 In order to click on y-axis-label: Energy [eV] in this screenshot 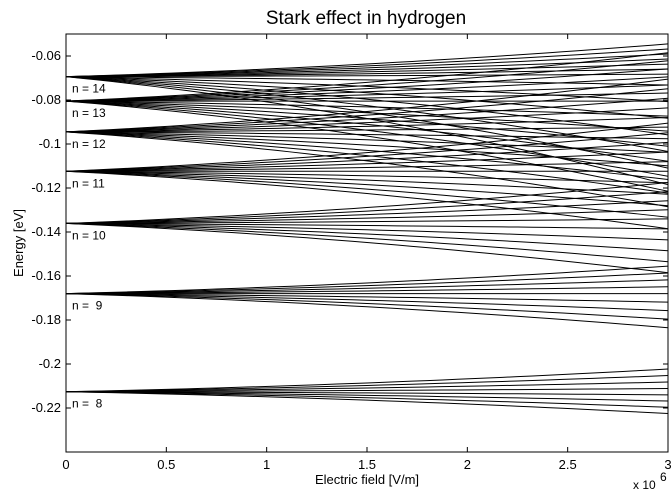, I will do `click(18, 243)`.